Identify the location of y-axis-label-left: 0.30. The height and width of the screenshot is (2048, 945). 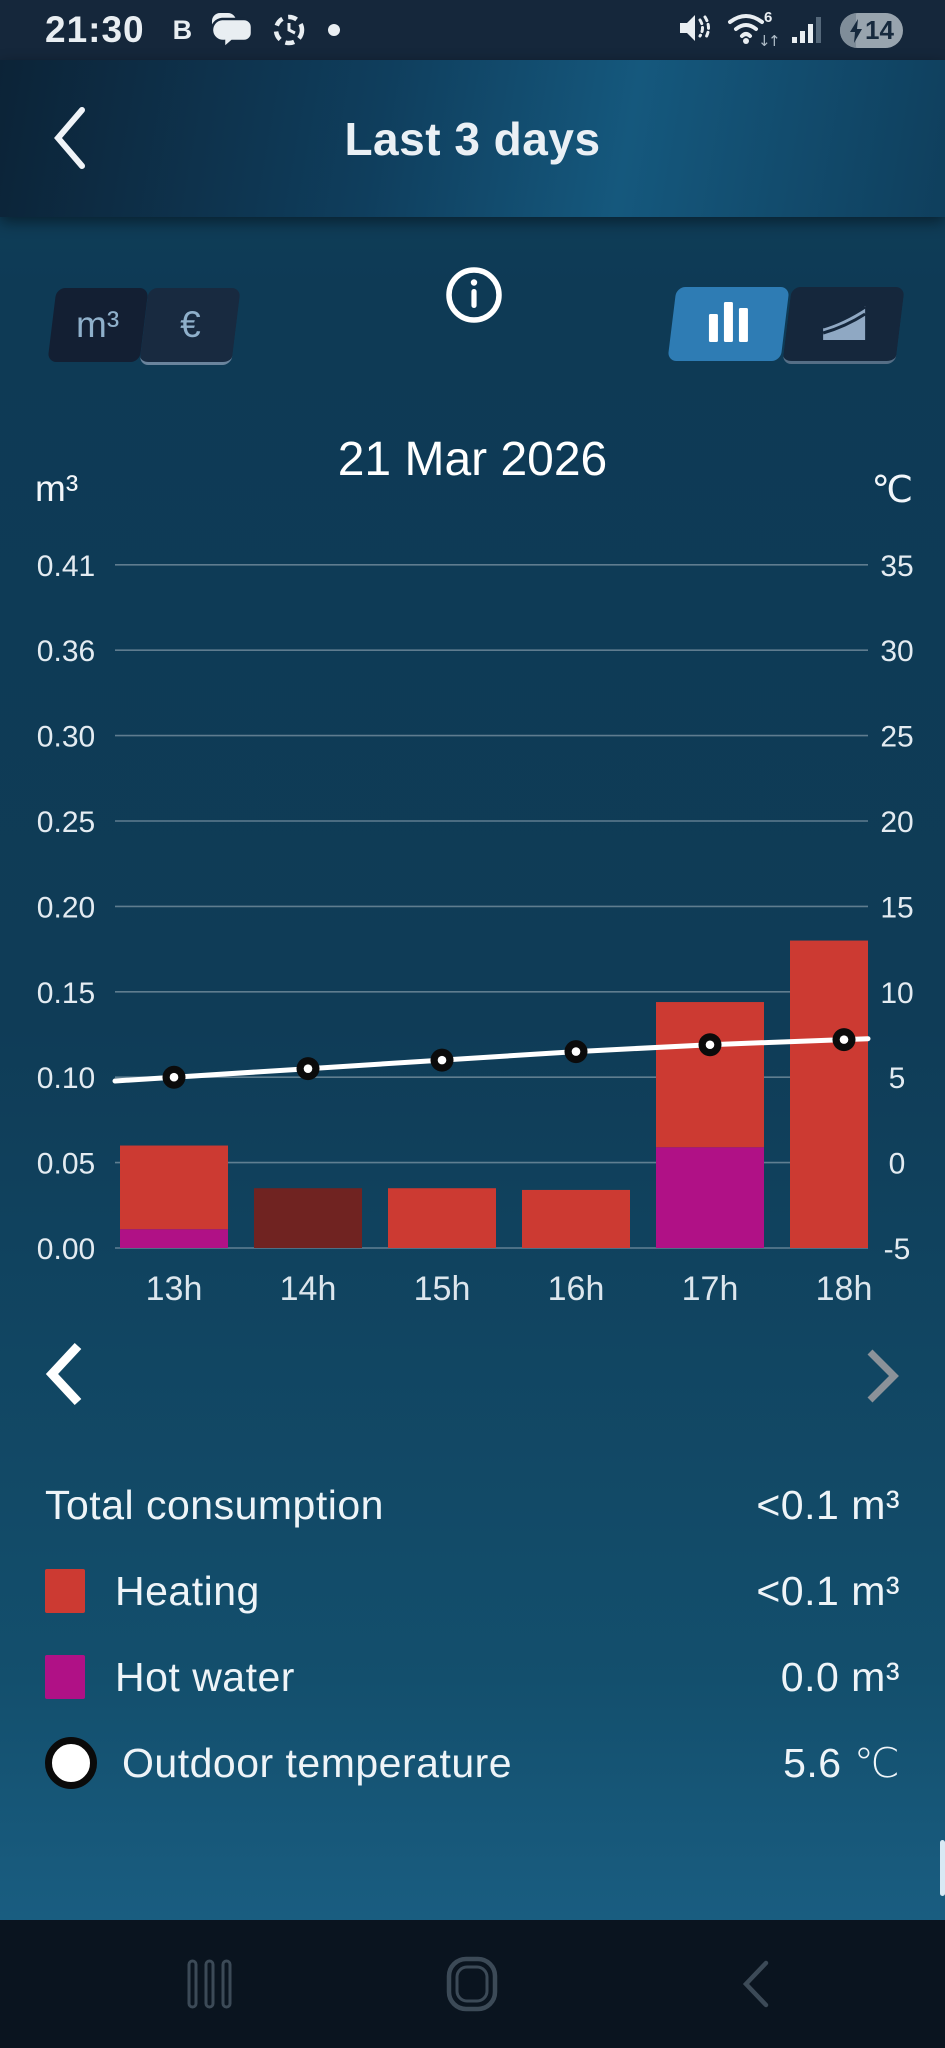
(66, 737).